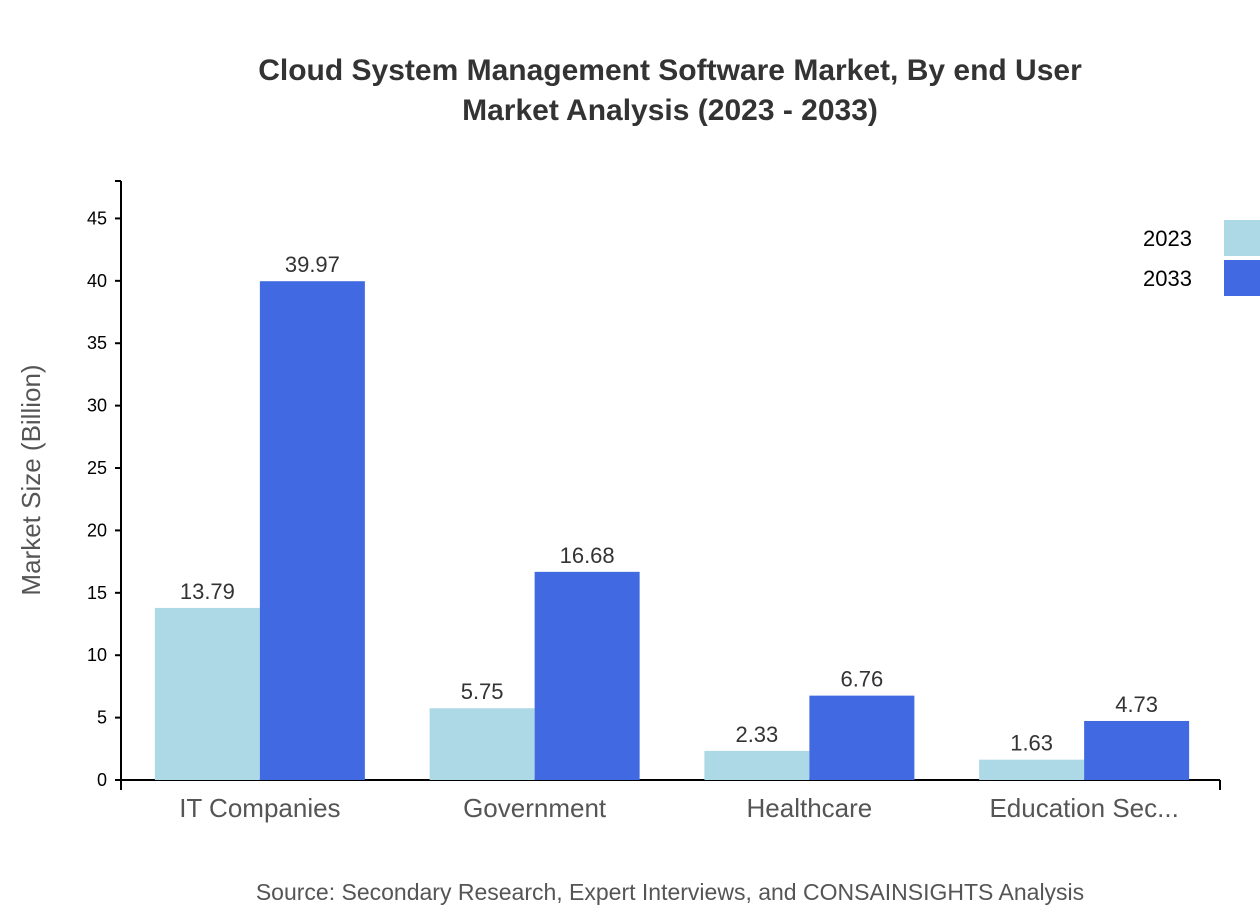  What do you see at coordinates (482, 691) in the screenshot?
I see `data-label: 5.75` at bounding box center [482, 691].